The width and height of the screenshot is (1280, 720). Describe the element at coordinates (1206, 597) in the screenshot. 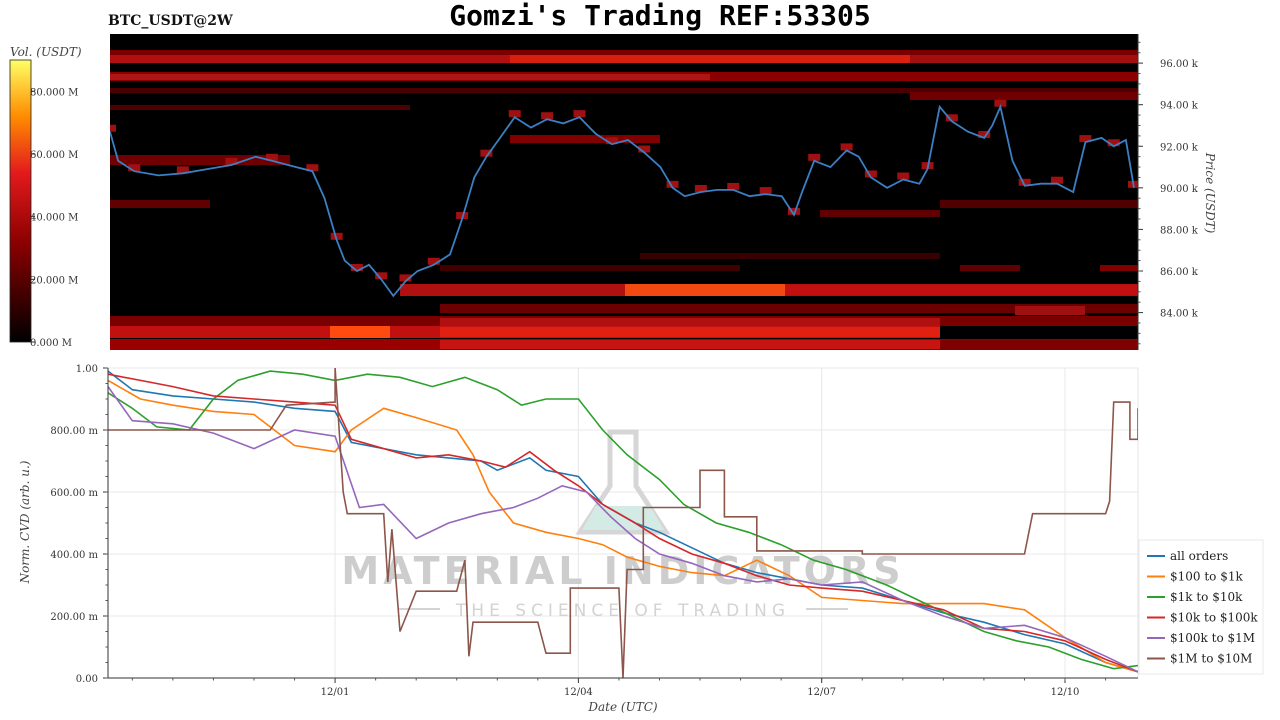

I see `legend-entry: $1k to $10k` at that location.